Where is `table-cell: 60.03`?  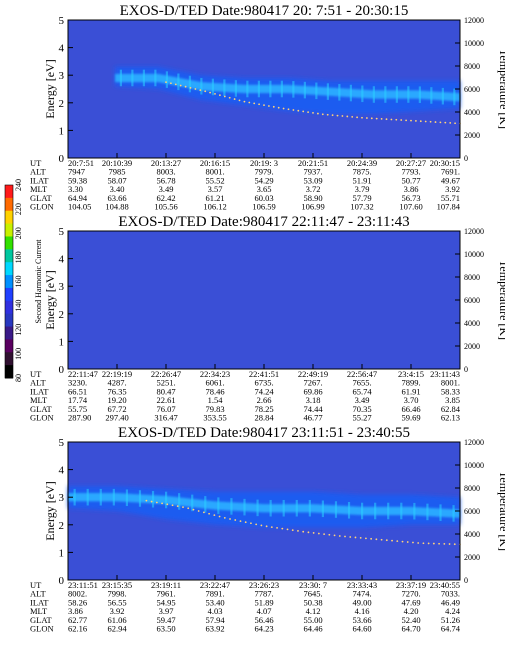
table-cell: 60.03 is located at coordinates (263, 198).